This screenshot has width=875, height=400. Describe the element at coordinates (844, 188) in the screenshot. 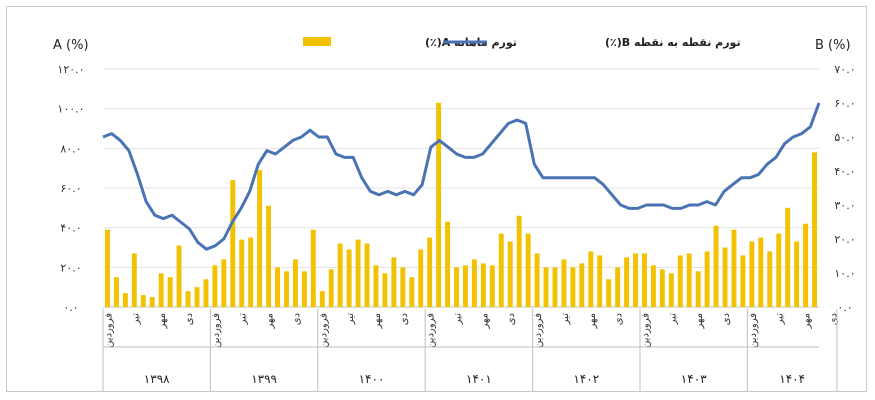

I see `right-axis-ticks: ۰.۰ ۱۰.۰ ۲۰.۰ ۳۰.۰ ۴۰.۰ ۵۰.۰ ۶۰.۰ ۷۰.۰` at that location.